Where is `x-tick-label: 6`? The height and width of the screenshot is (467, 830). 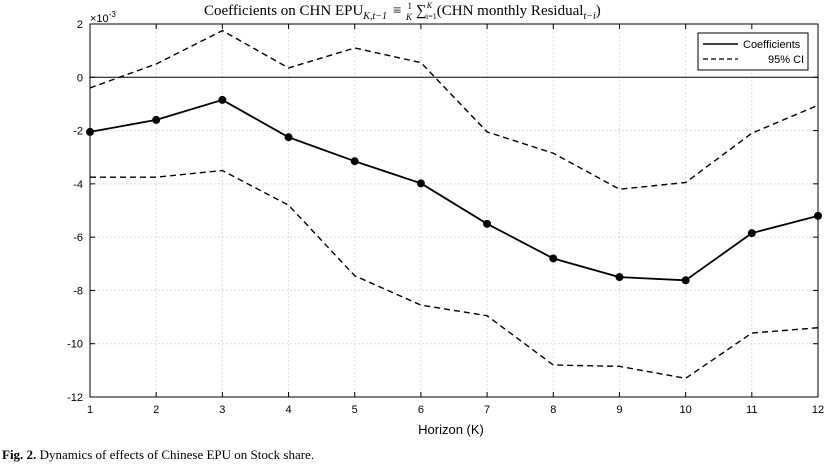
x-tick-label: 6 is located at coordinates (421, 410).